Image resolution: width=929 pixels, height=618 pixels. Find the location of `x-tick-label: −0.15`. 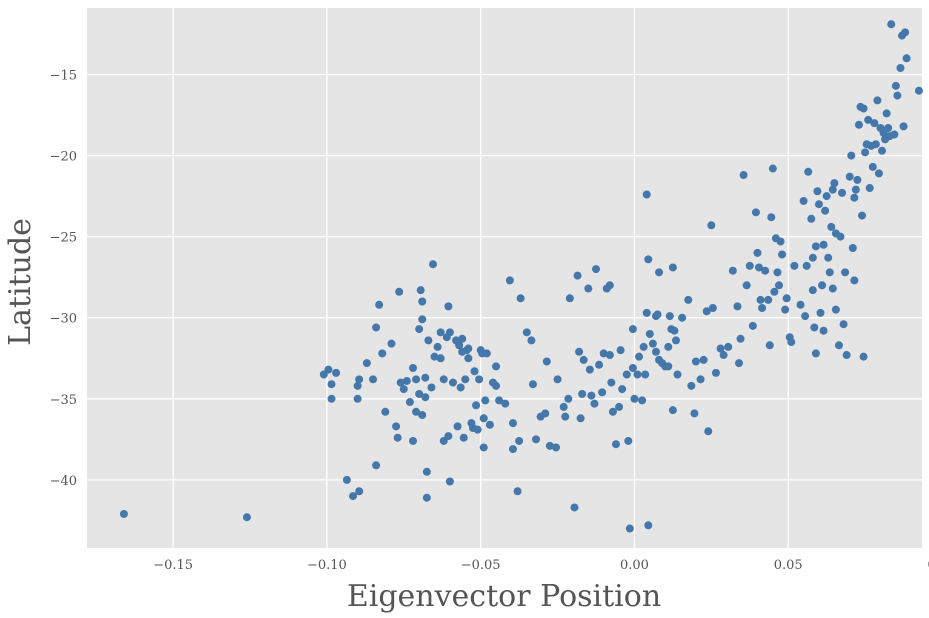

x-tick-label: −0.15 is located at coordinates (173, 565).